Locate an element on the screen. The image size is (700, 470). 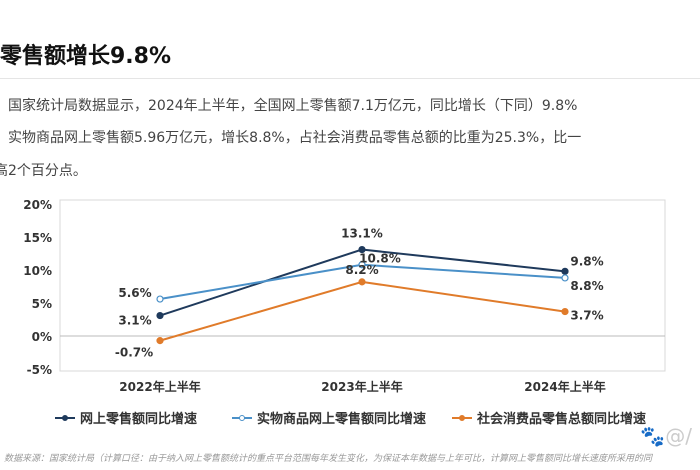
y-tick-label: -5% is located at coordinates (39, 370).